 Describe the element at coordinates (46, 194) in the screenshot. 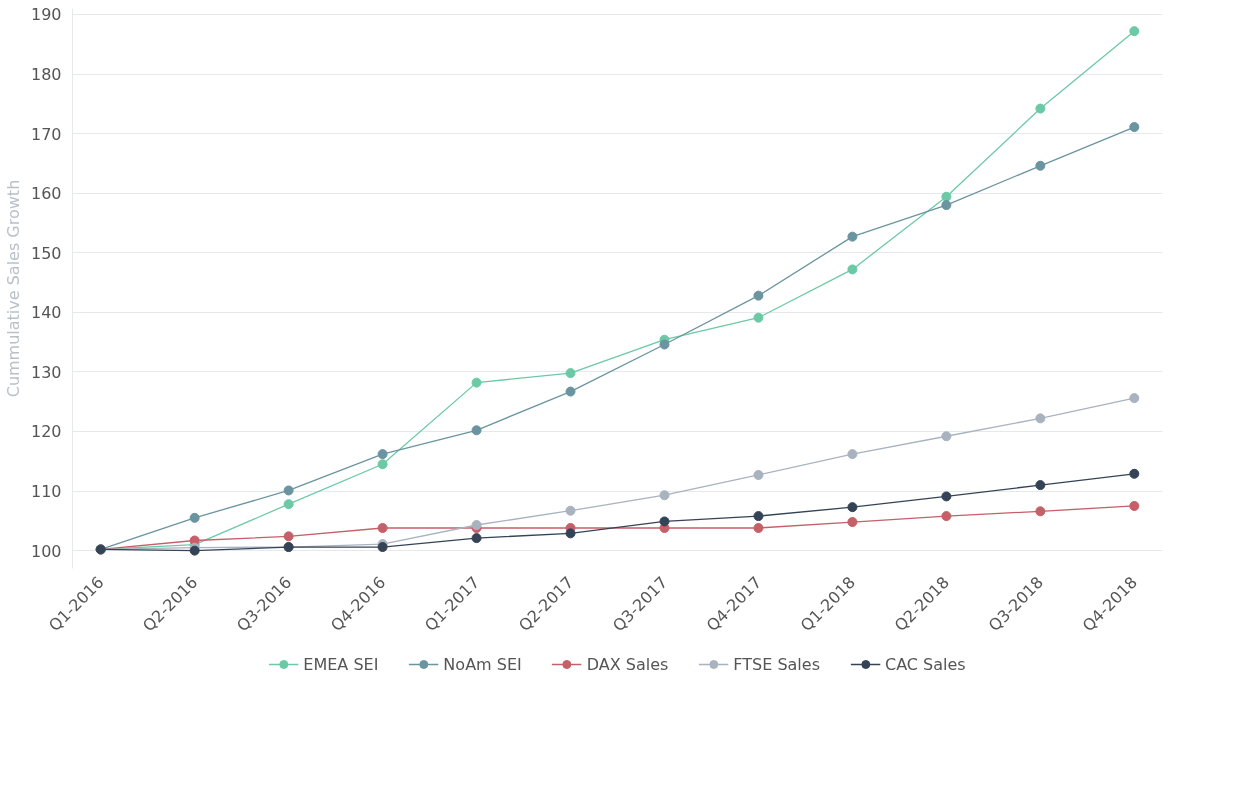

I see `y-tick-label: 160` at that location.